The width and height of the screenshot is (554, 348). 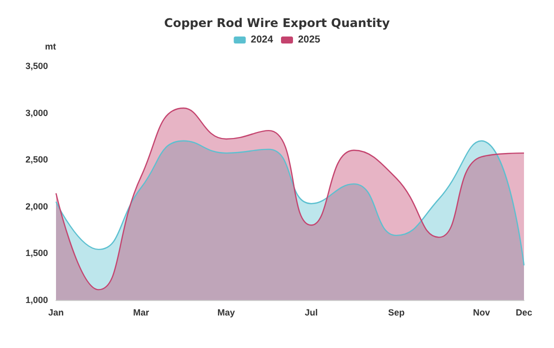 I want to click on y-tick-label: 2,500, so click(x=36, y=159).